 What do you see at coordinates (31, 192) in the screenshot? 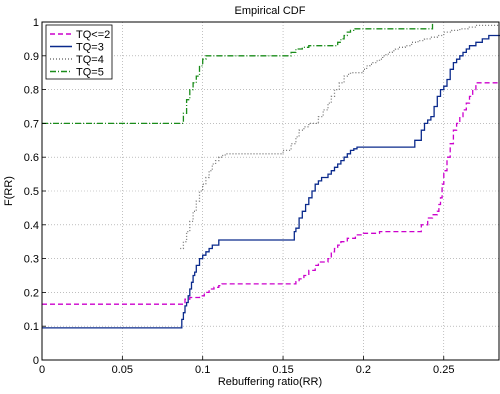
I see `y-tick-label: 0.5` at bounding box center [31, 192].